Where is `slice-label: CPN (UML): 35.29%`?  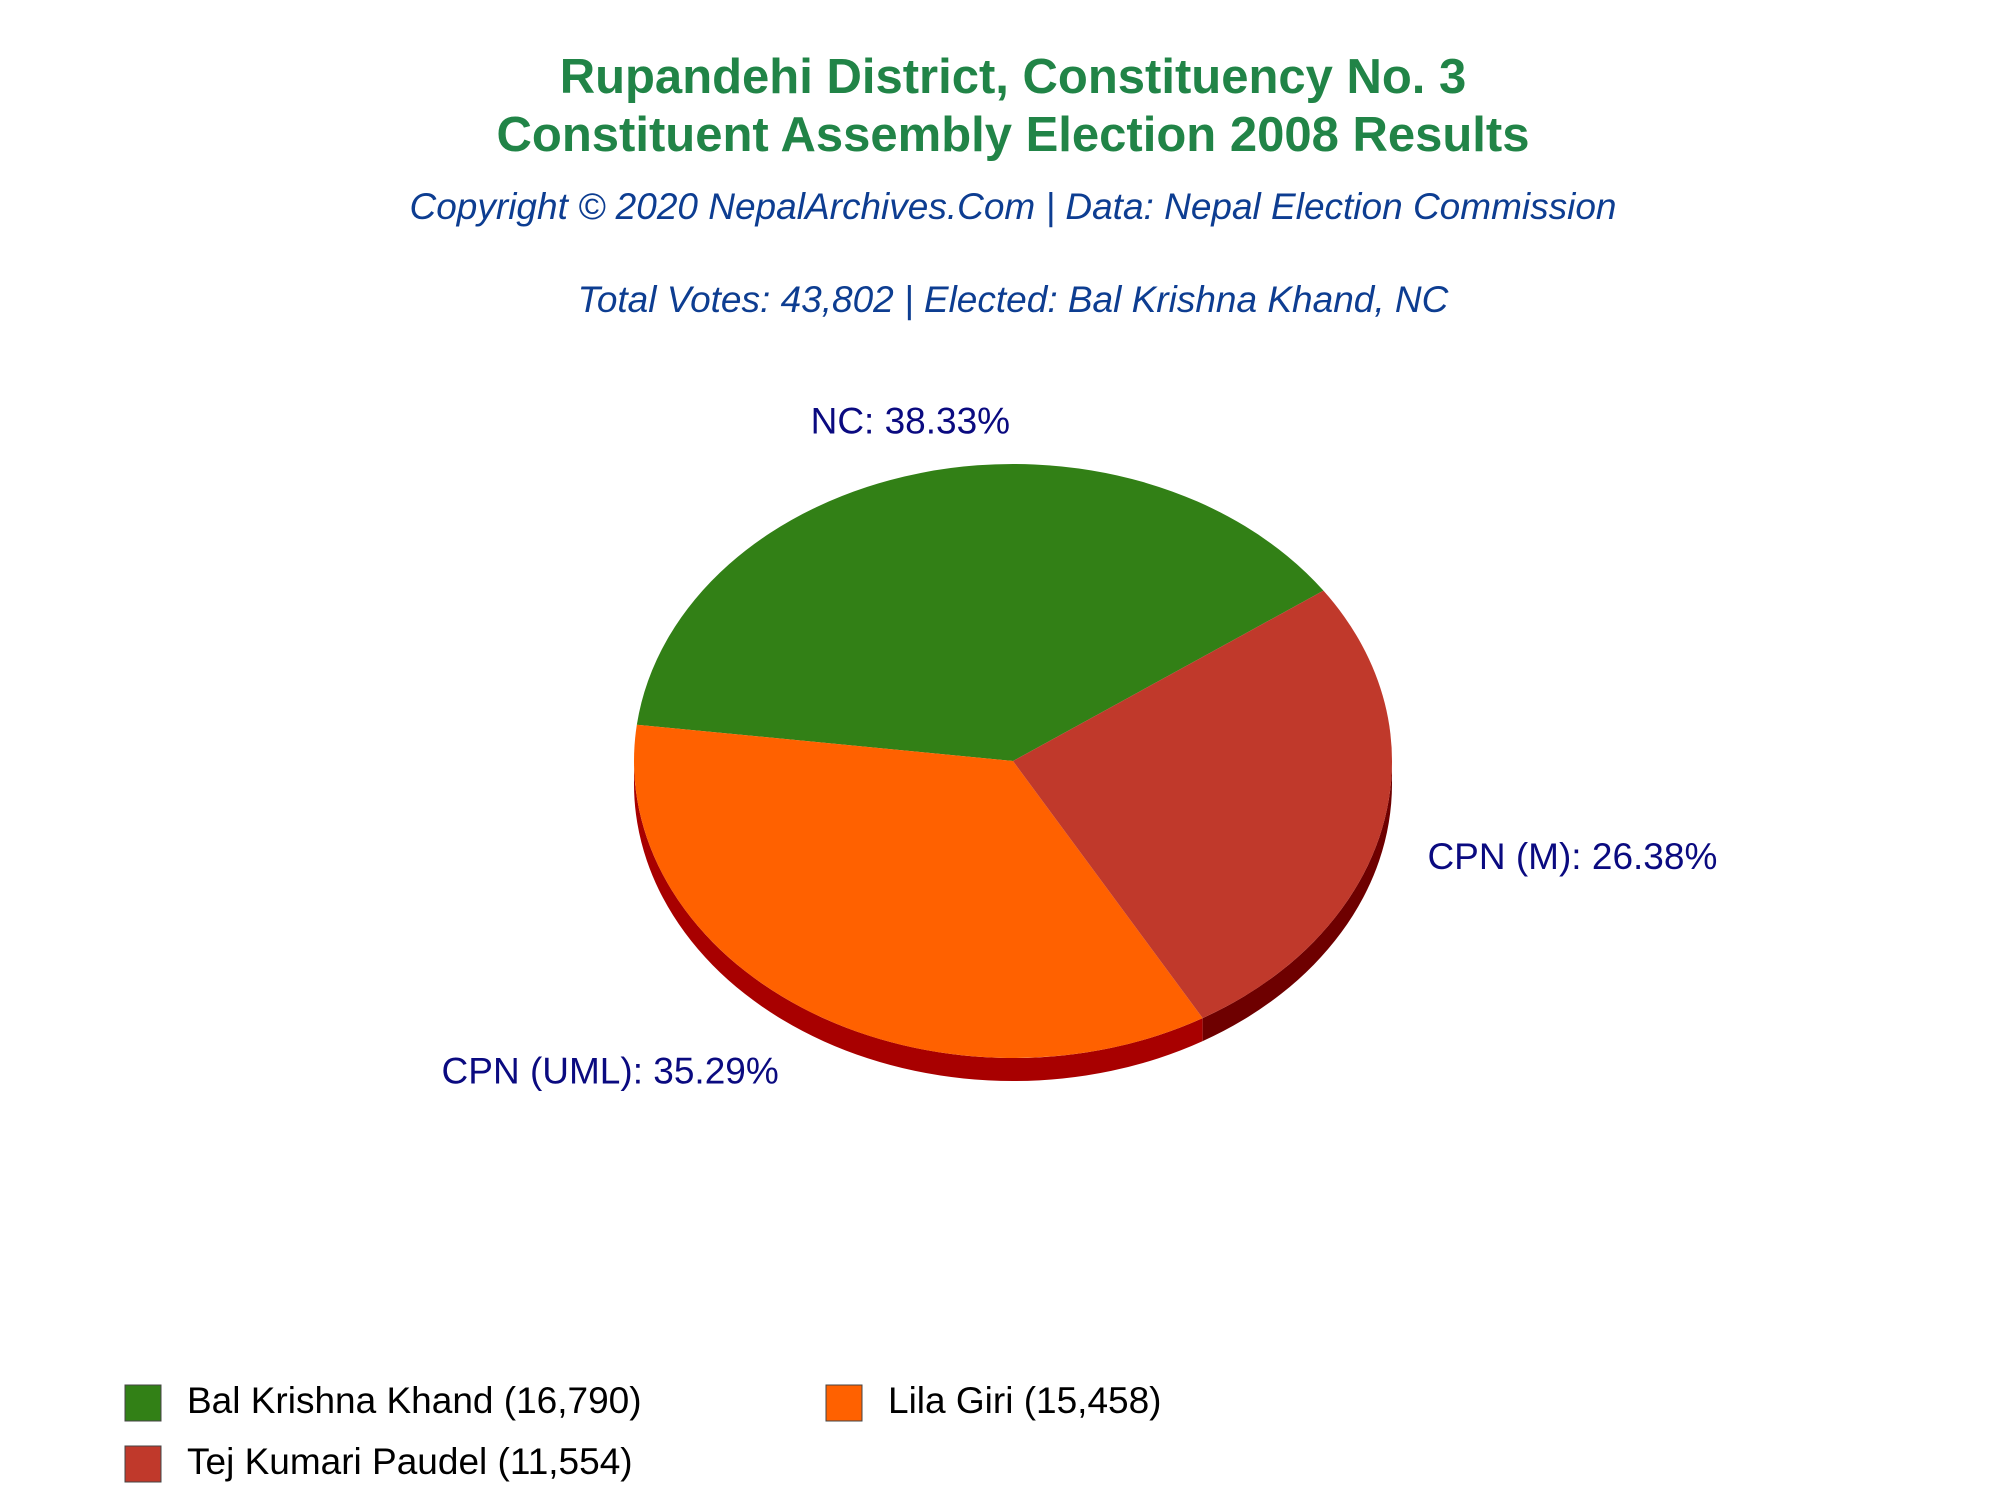
slice-label: CPN (UML): 35.29% is located at coordinates (610, 1071).